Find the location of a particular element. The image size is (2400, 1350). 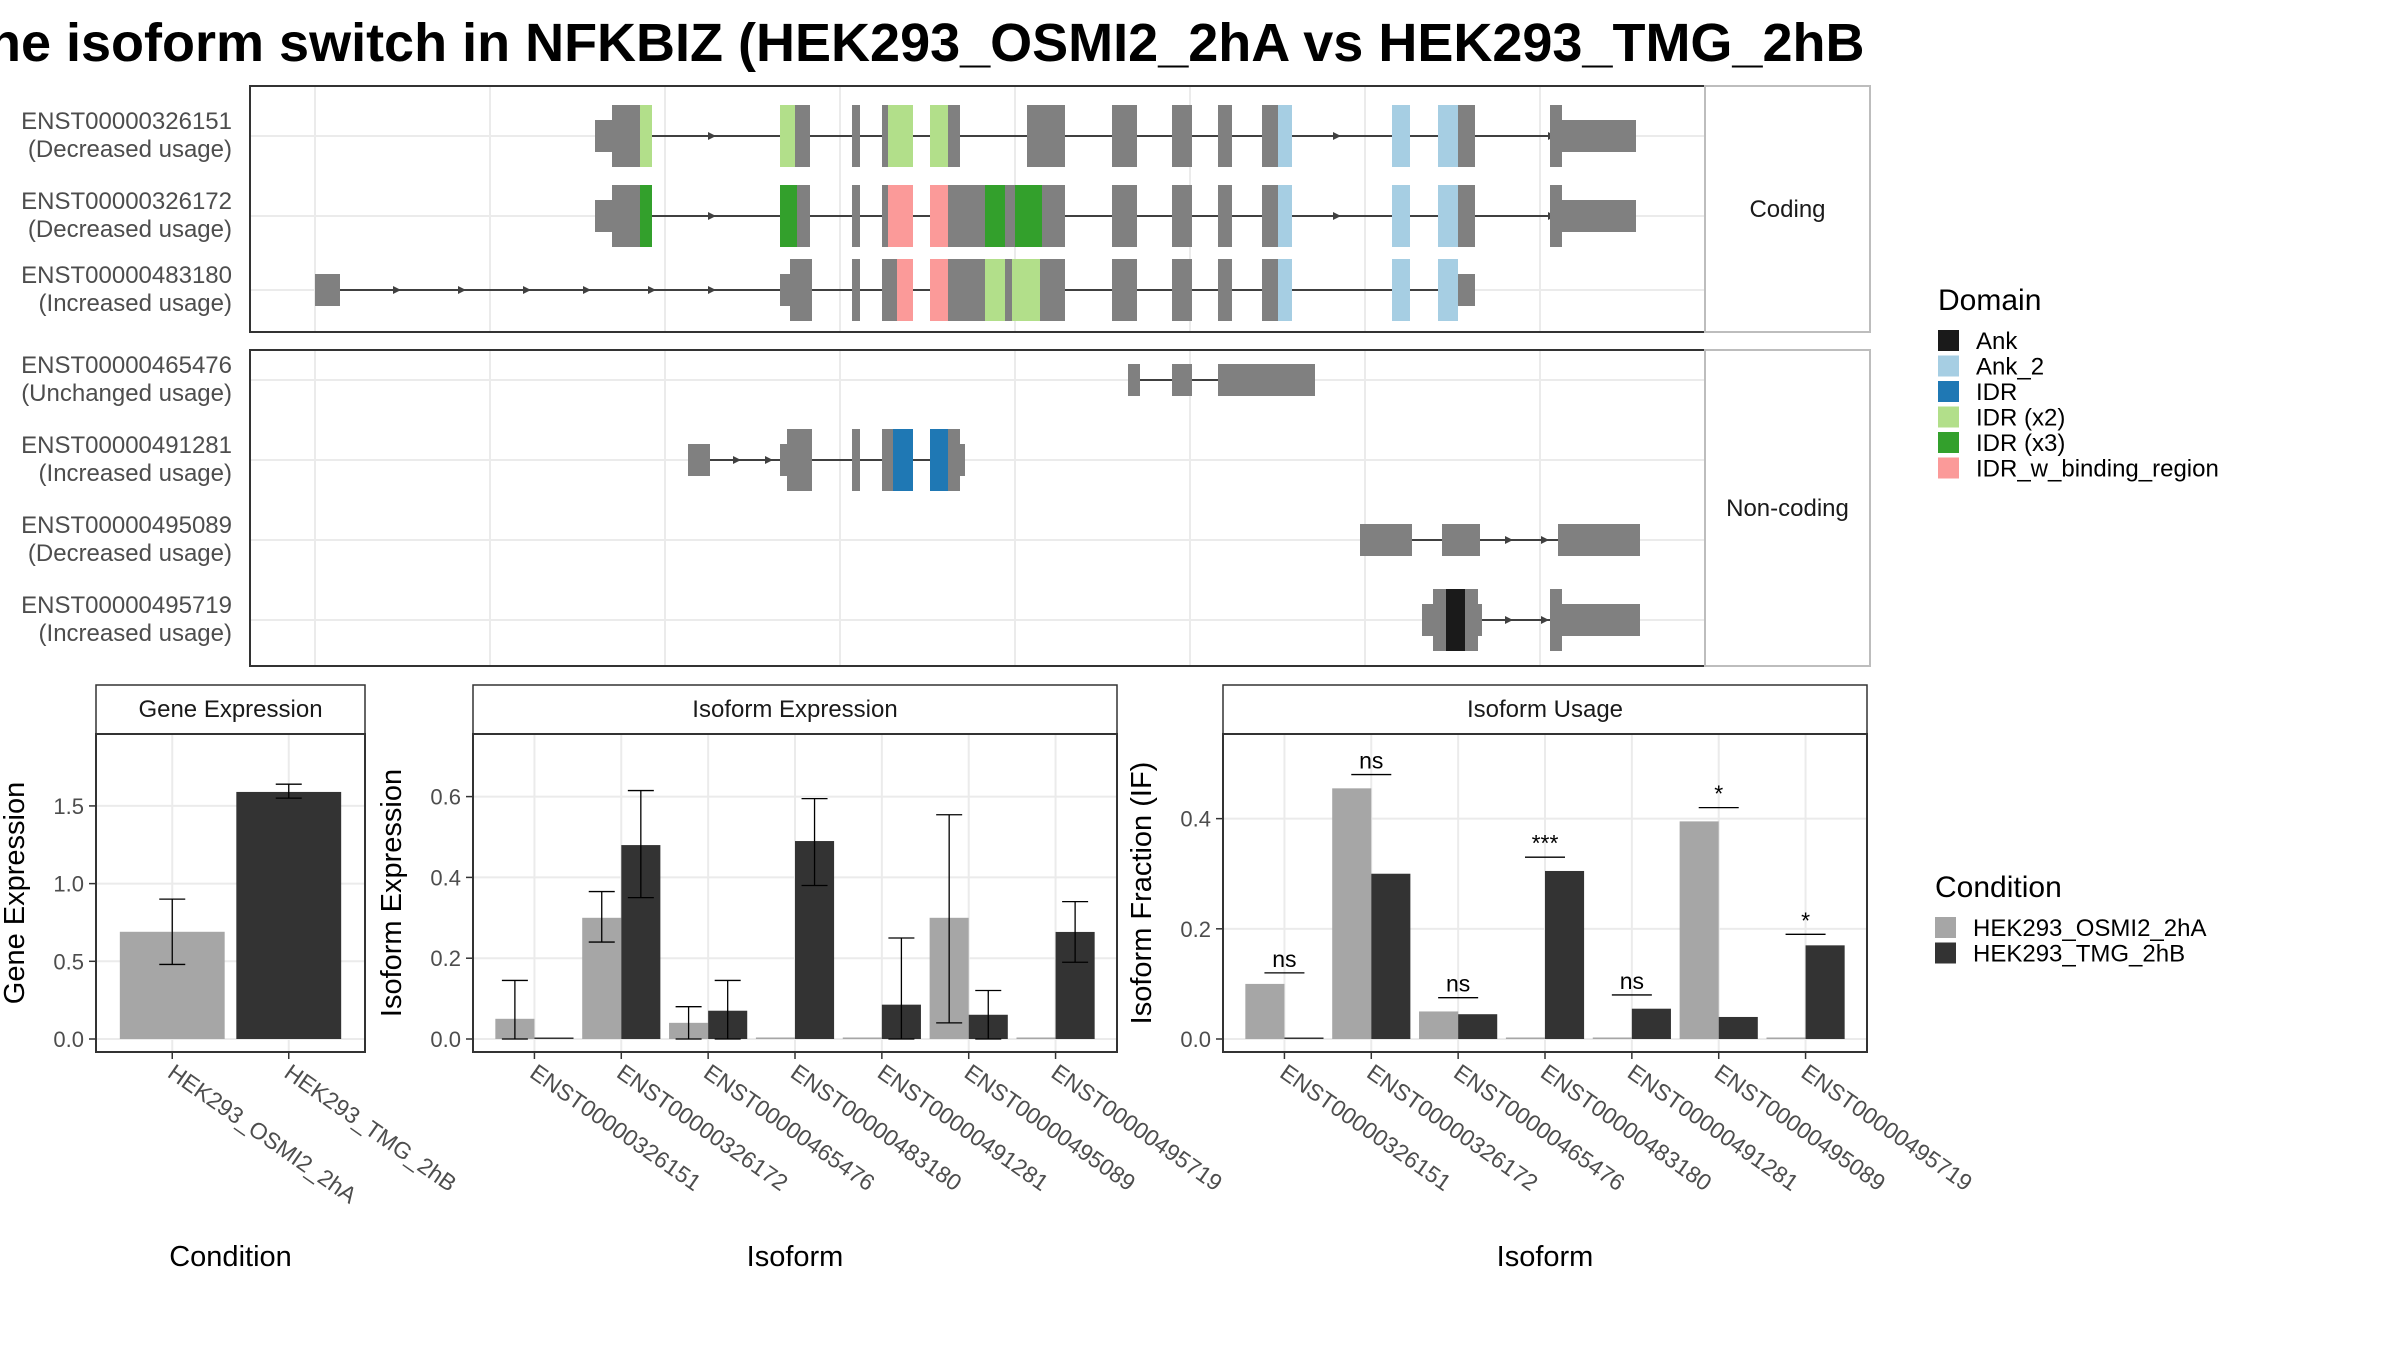

y-tick-label: 0.6 is located at coordinates (445, 797).